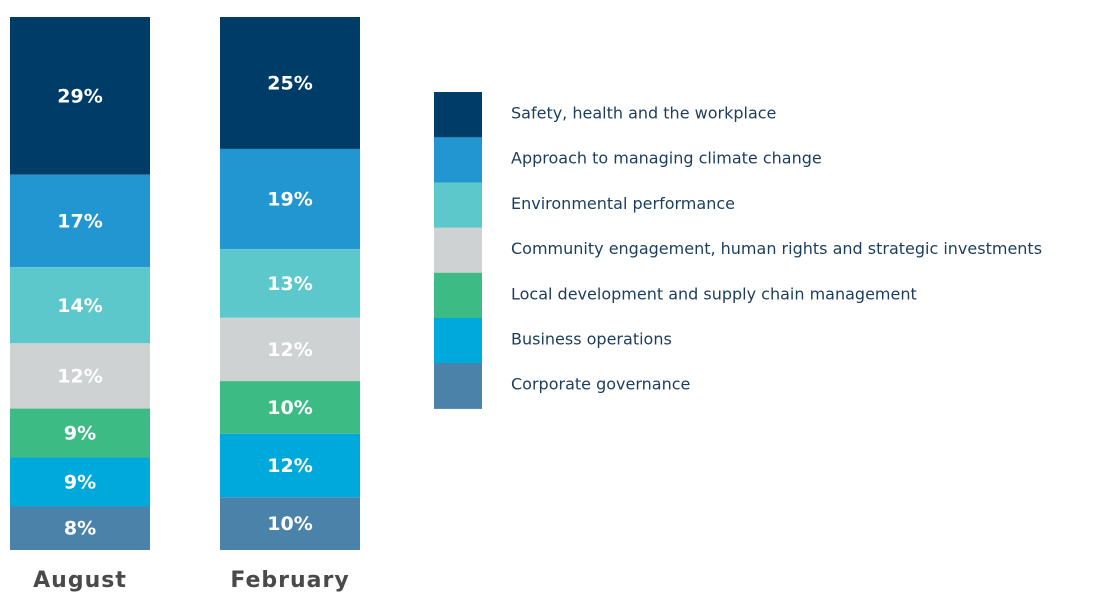 The width and height of the screenshot is (1104, 594). Describe the element at coordinates (623, 203) in the screenshot. I see `legend-label: Environmental performance` at that location.